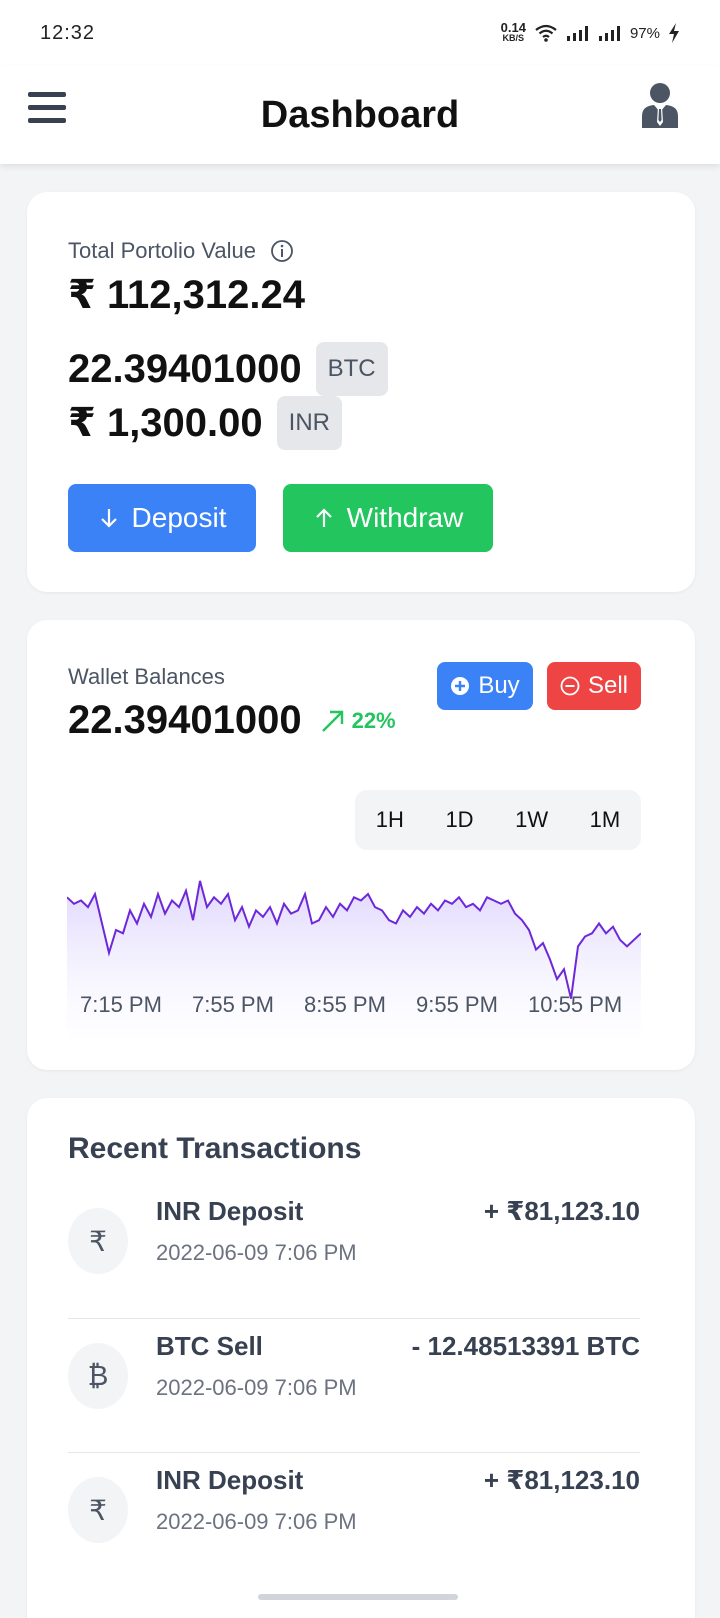  I want to click on chart-area, so click(354, 959).